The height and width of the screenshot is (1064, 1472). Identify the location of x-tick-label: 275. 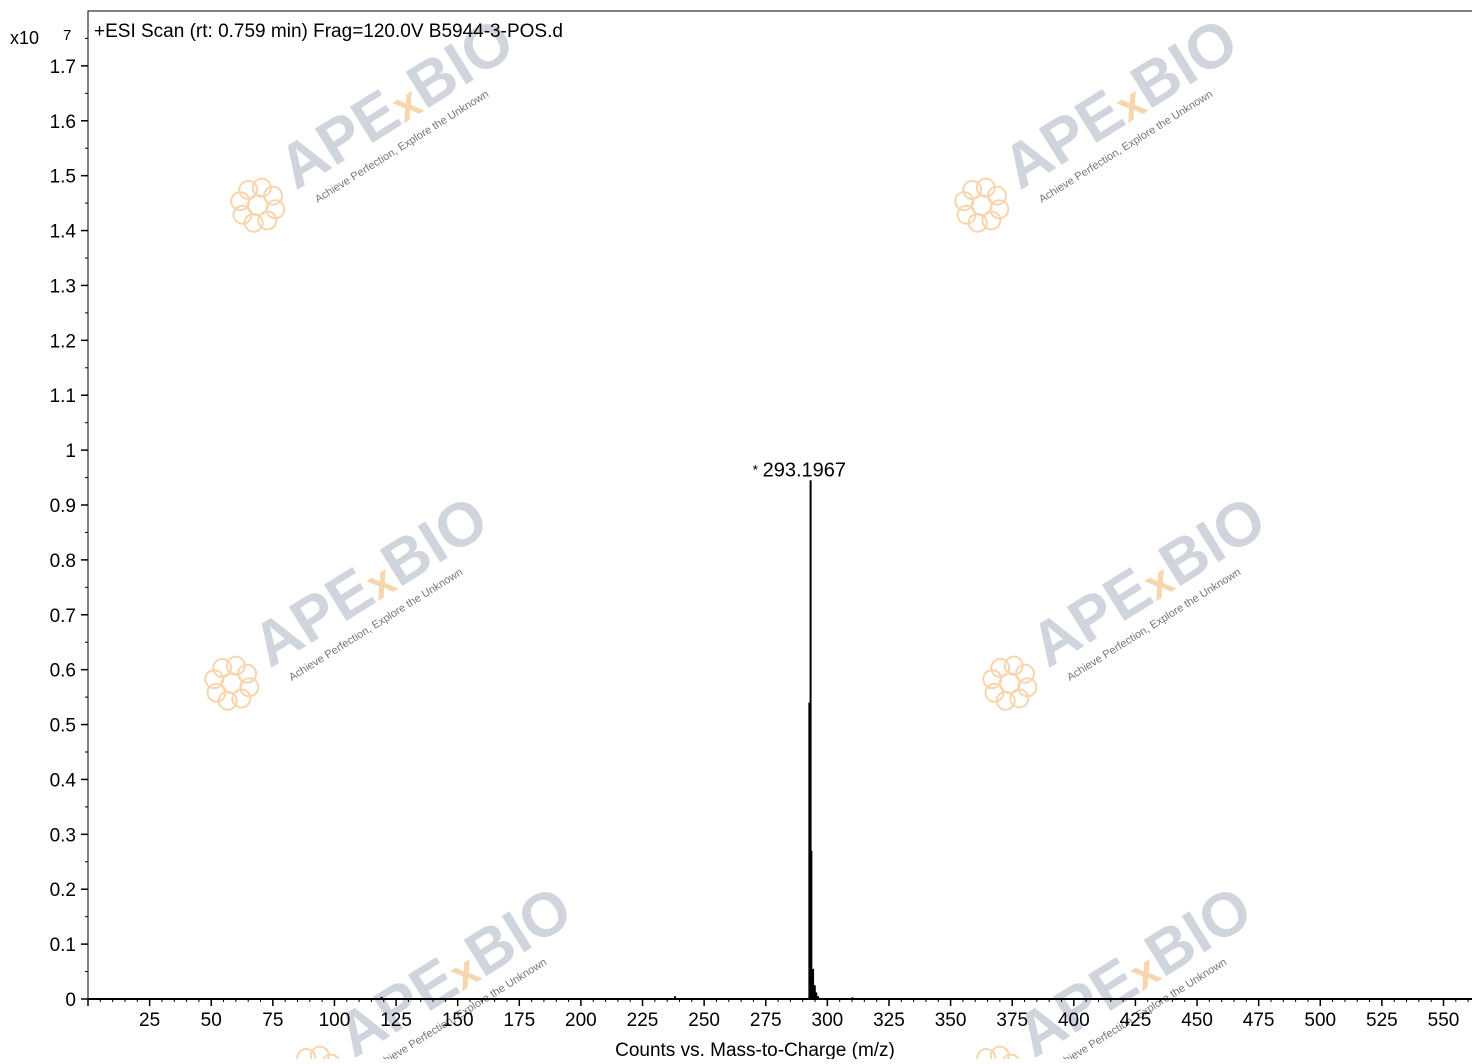
(766, 1020).